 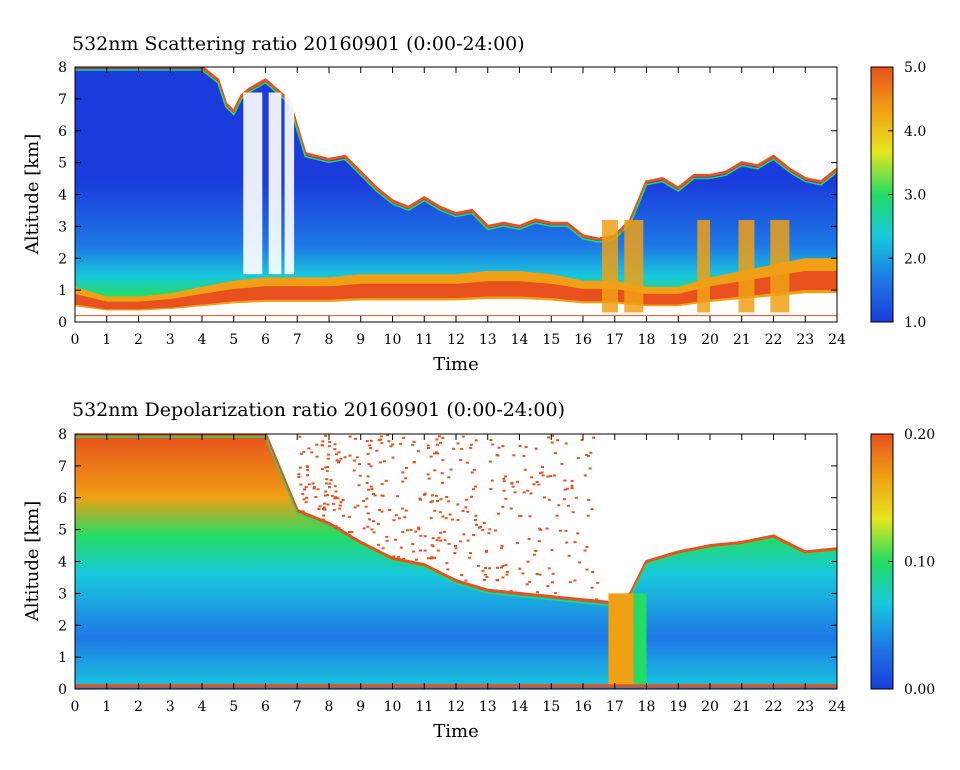 I want to click on colorbar-label: 4.0, so click(x=915, y=132).